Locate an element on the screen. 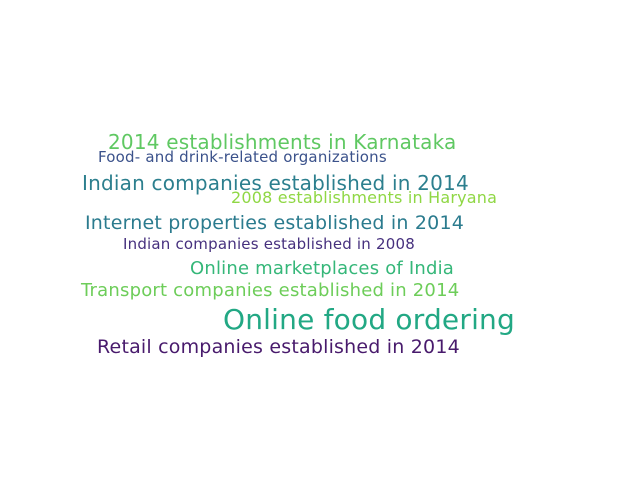 This screenshot has width=640, height=480. word-indian-companies-established-in-2014: Indian companies established in 2014 is located at coordinates (275, 183).